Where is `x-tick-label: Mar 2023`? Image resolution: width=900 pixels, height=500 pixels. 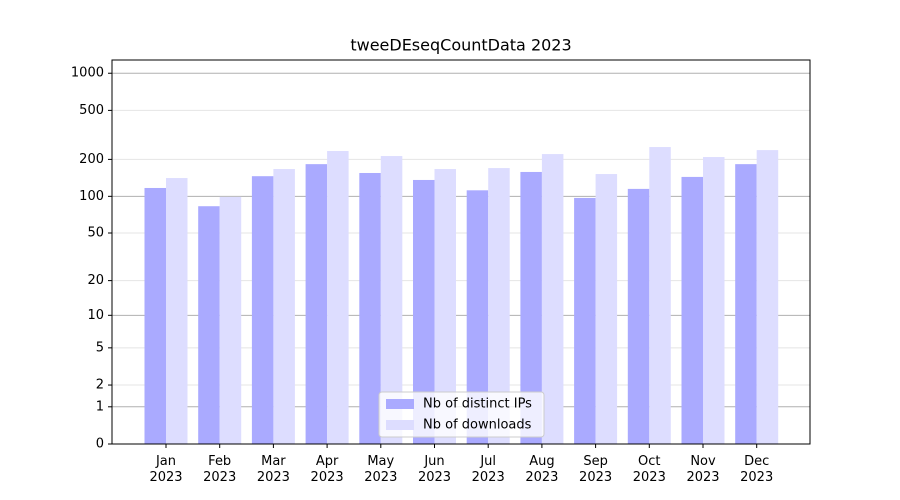 x-tick-label: Mar 2023 is located at coordinates (273, 469).